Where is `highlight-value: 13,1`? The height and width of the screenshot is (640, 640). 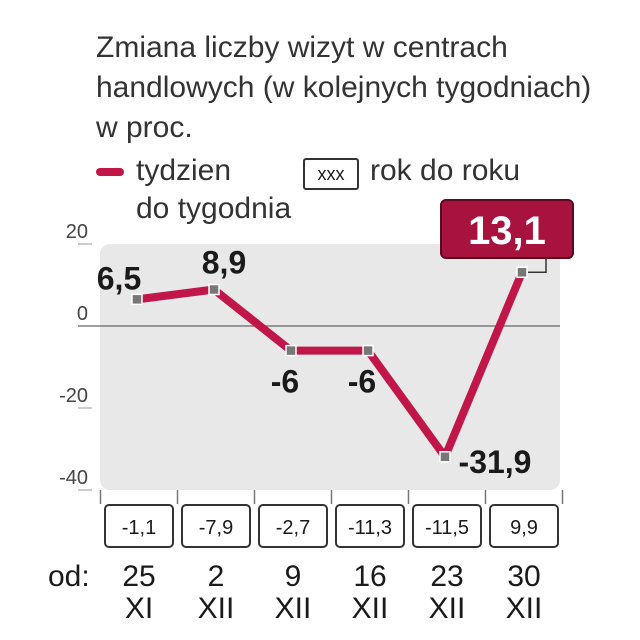
highlight-value: 13,1 is located at coordinates (507, 231).